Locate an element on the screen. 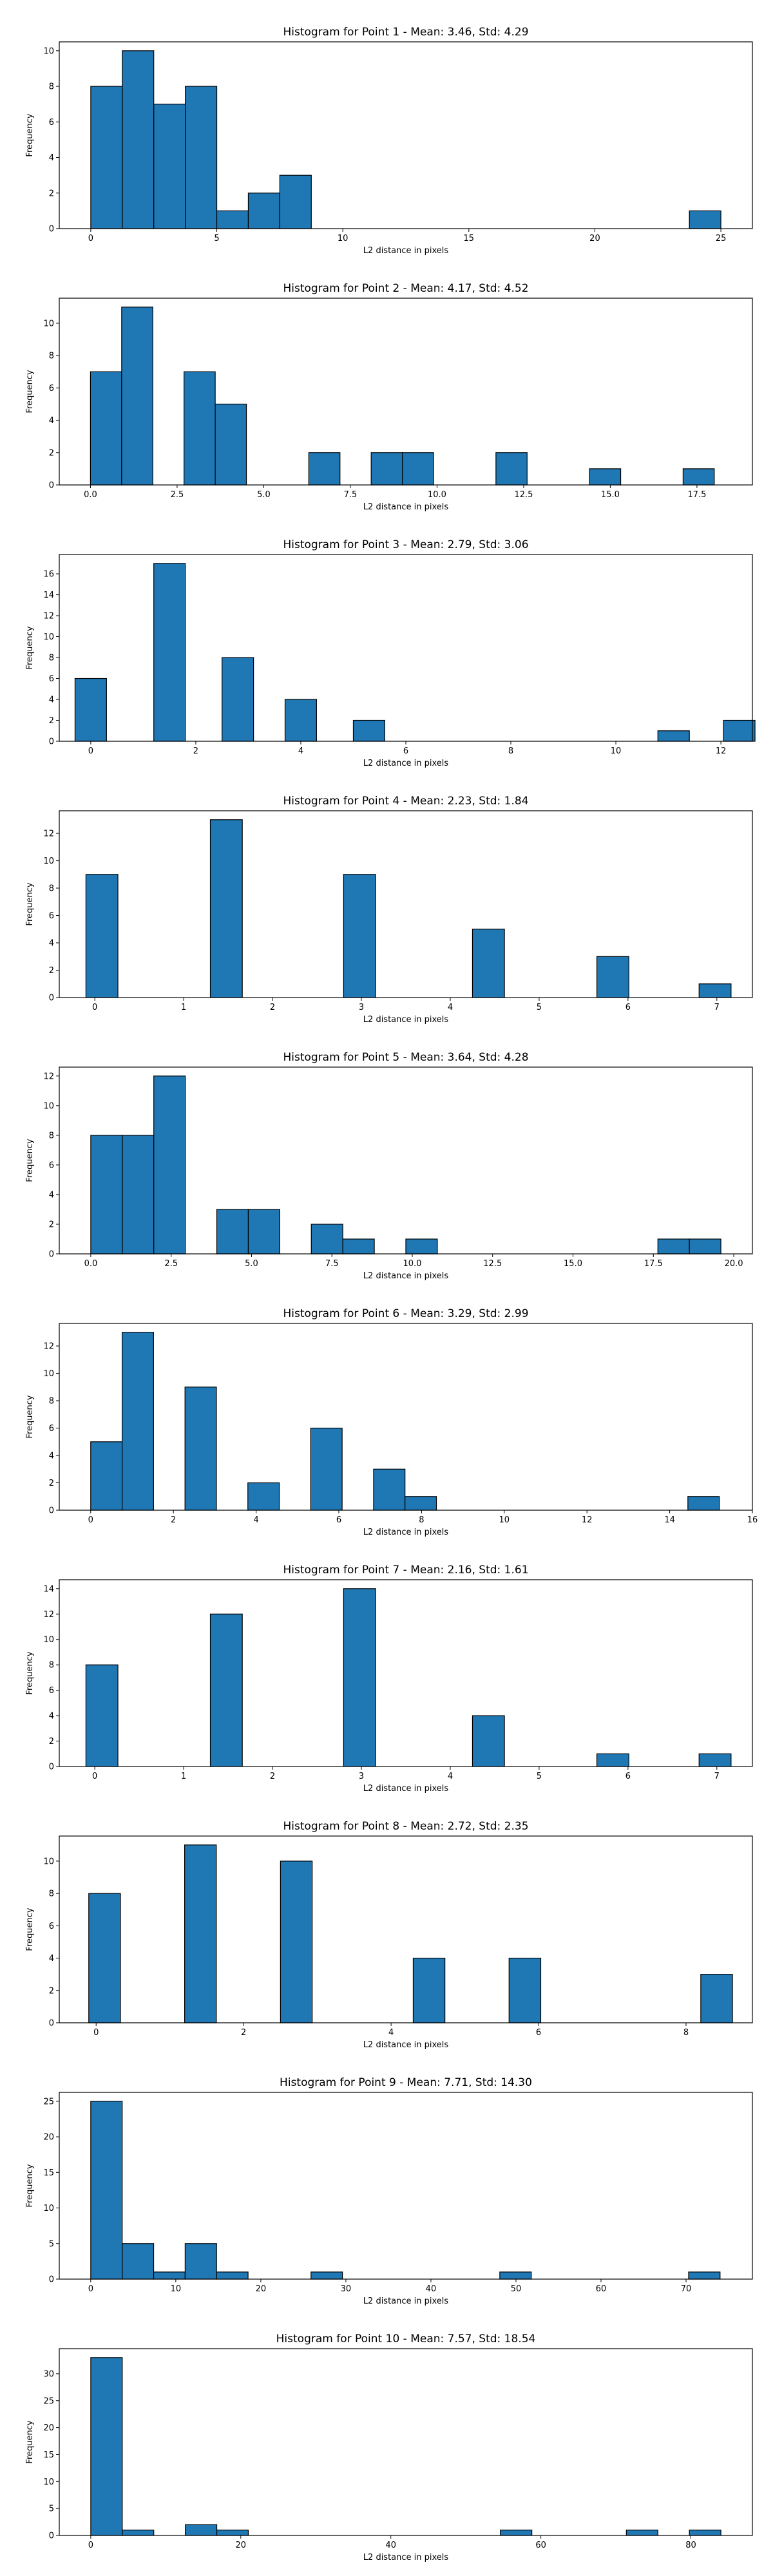 This screenshot has height=2576, width=773. x-tick-label: 16 is located at coordinates (753, 1520).